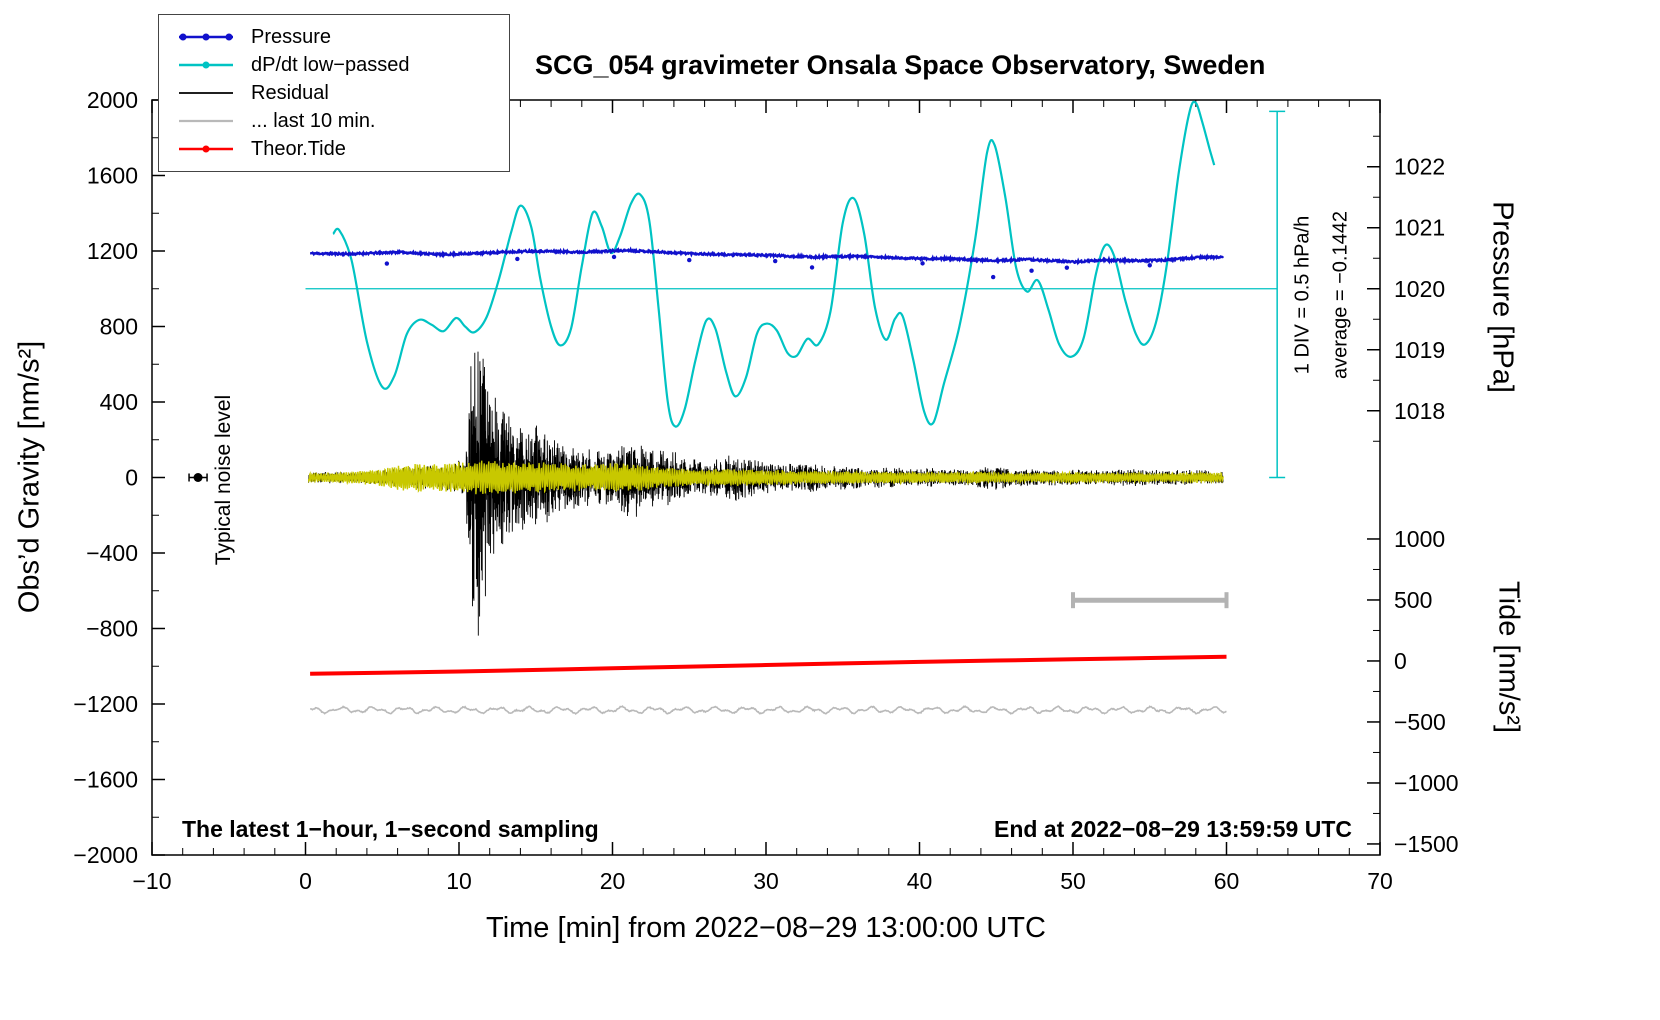  Describe the element at coordinates (119, 402) in the screenshot. I see `gravity-tick-label: 400` at that location.